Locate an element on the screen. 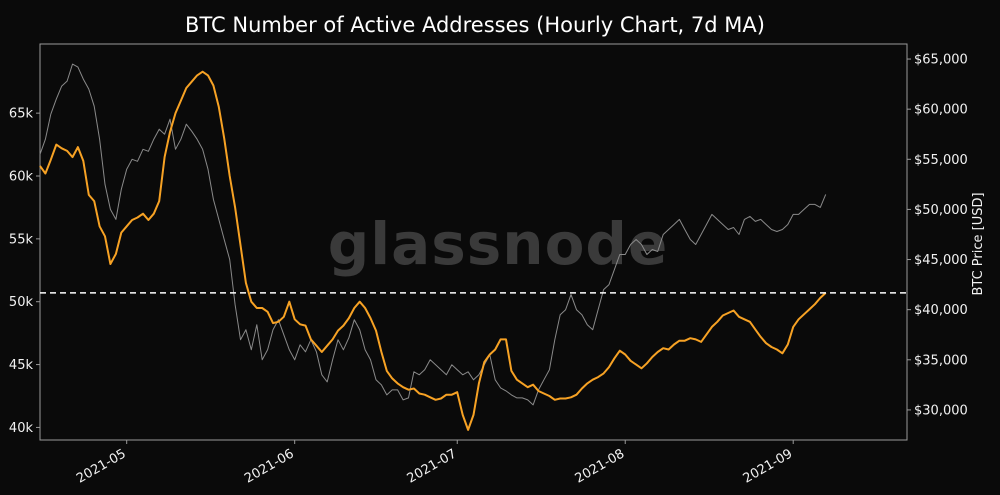 The width and height of the screenshot is (1000, 495). right-tick-label: $40,000 is located at coordinates (941, 310).